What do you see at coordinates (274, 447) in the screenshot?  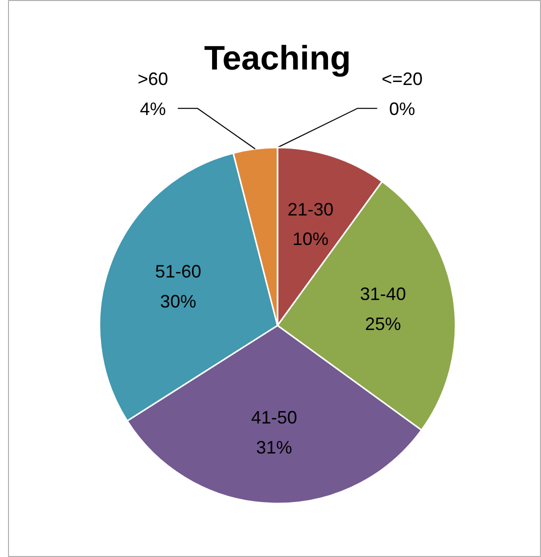 I see `data-label: 31%` at bounding box center [274, 447].